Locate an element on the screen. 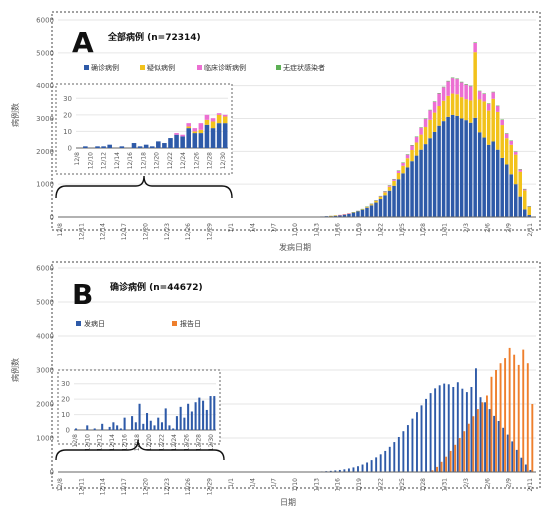 This screenshot has width=548, height=526. x-tick-label: 12/17 is located at coordinates (124, 486).